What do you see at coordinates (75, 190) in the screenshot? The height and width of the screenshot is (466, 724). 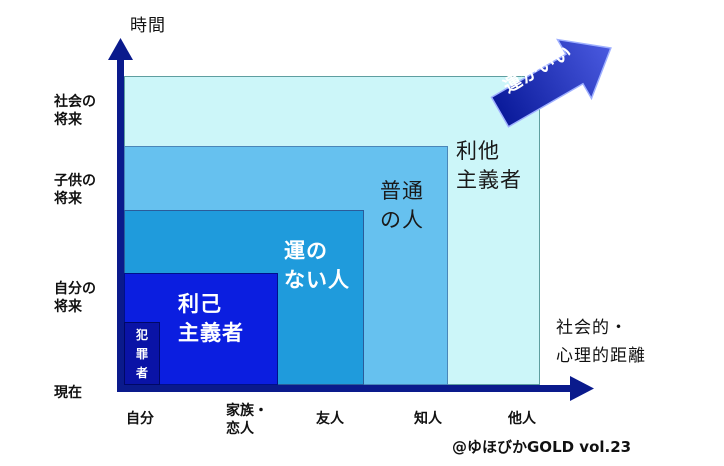 I see `y-tick-children-future: 子供の 将来` at bounding box center [75, 190].